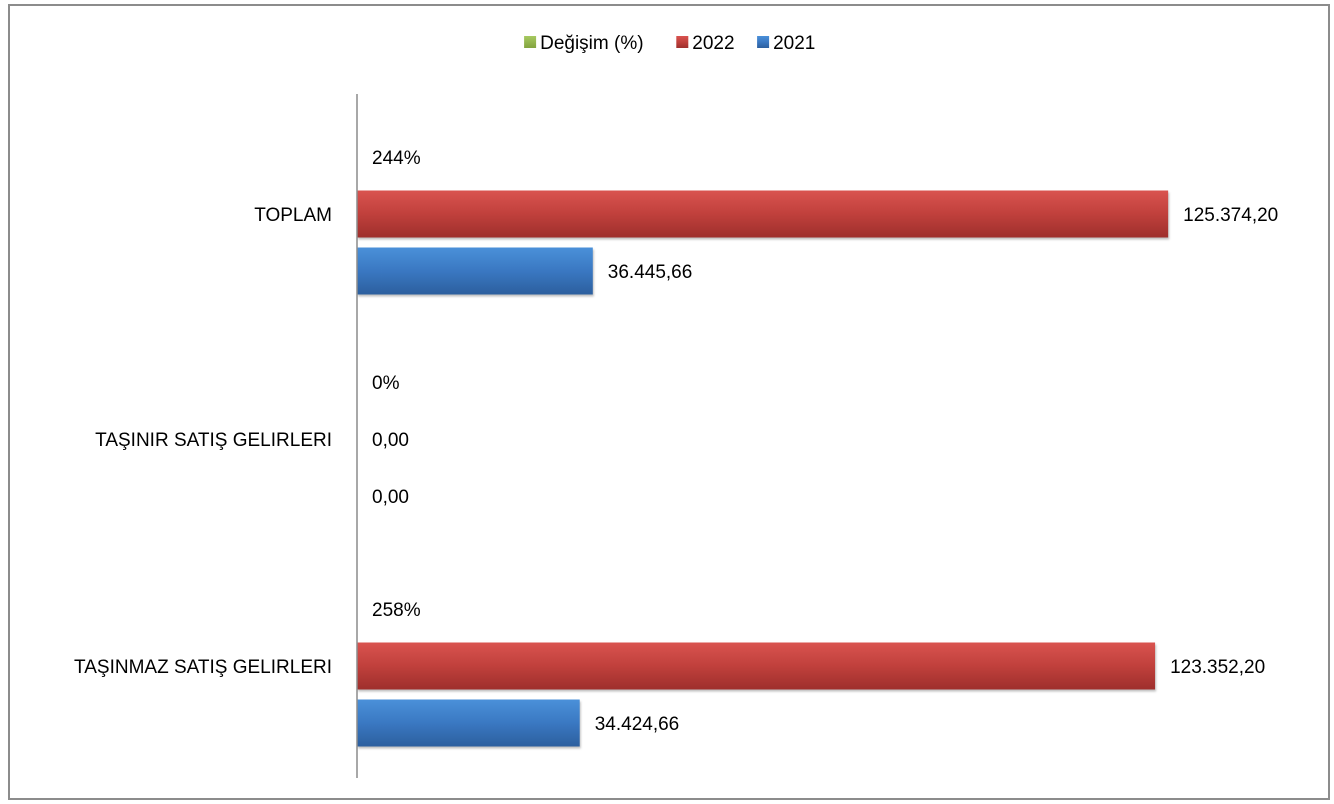  I want to click on category-label: TOPLAM, so click(293, 215).